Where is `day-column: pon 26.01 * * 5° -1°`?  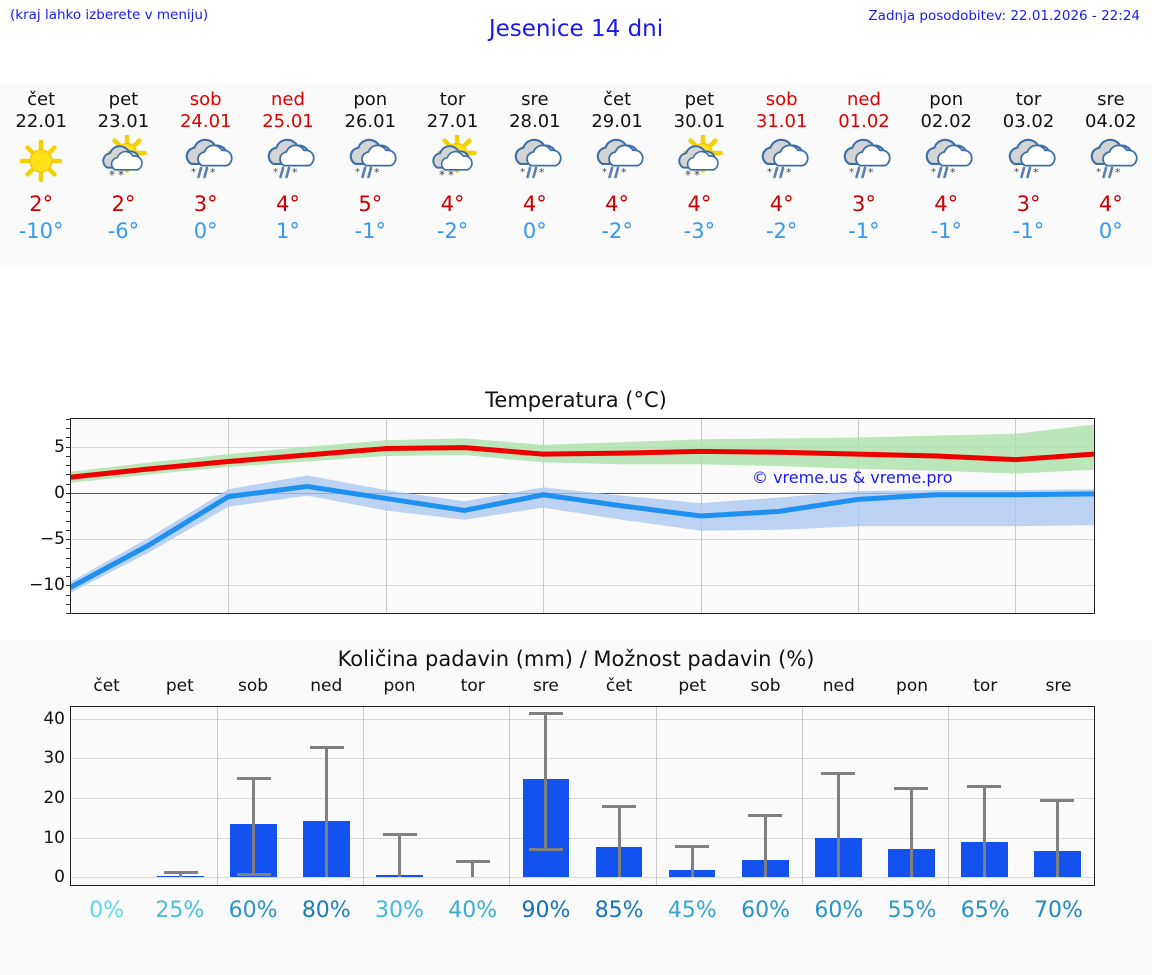 day-column: pon 26.01 * * 5° -1° is located at coordinates (370, 175).